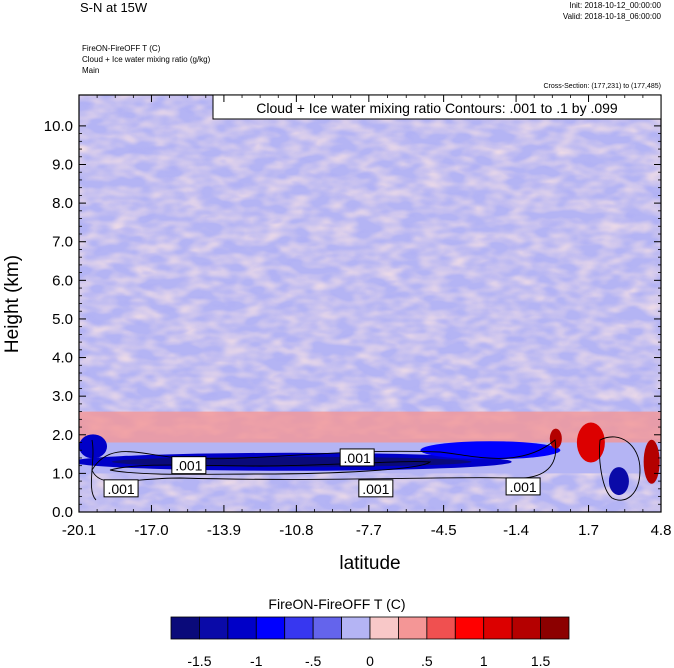  Describe the element at coordinates (296, 530) in the screenshot. I see `x-tick-label-3: -10.8` at that location.